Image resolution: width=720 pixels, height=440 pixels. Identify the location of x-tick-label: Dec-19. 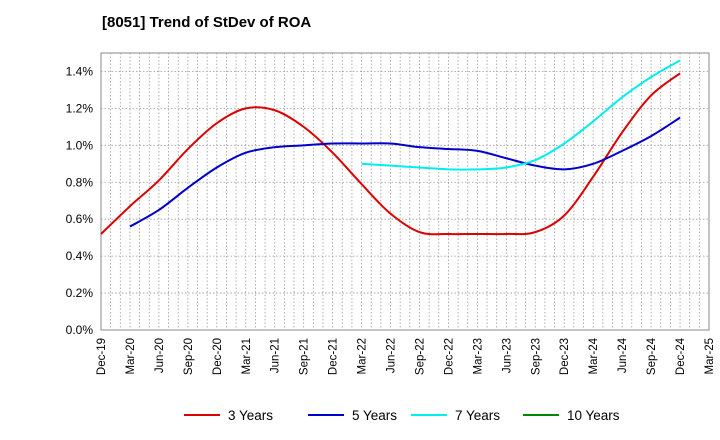
(102, 356).